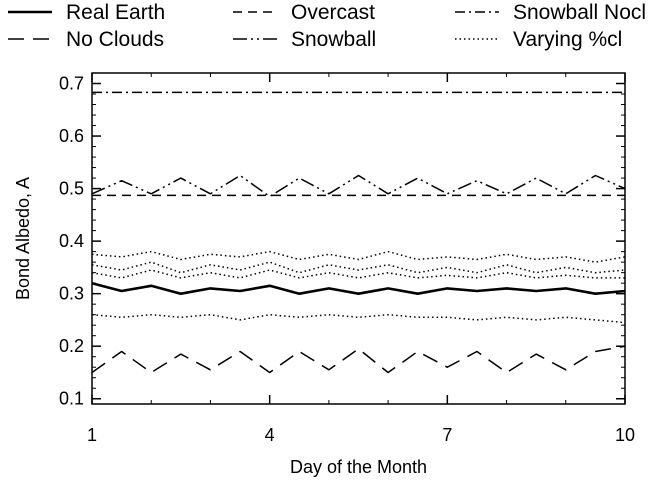 The width and height of the screenshot is (658, 482). Describe the element at coordinates (358, 359) in the screenshot. I see `series-line-no-clouds` at that location.